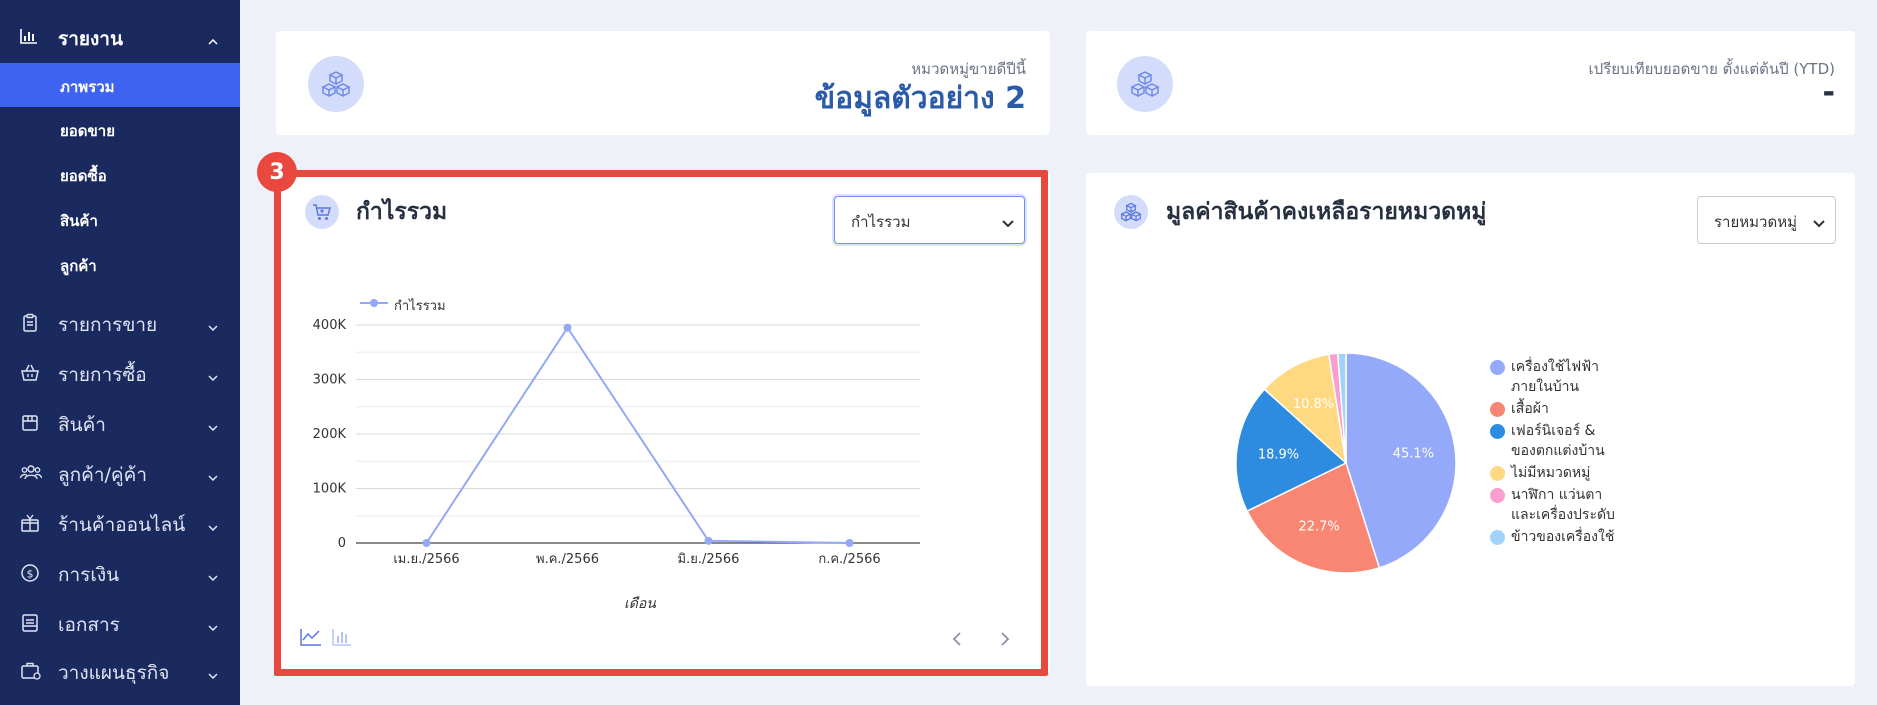 The width and height of the screenshot is (1877, 705). What do you see at coordinates (637, 434) in the screenshot?
I see `series-line` at bounding box center [637, 434].